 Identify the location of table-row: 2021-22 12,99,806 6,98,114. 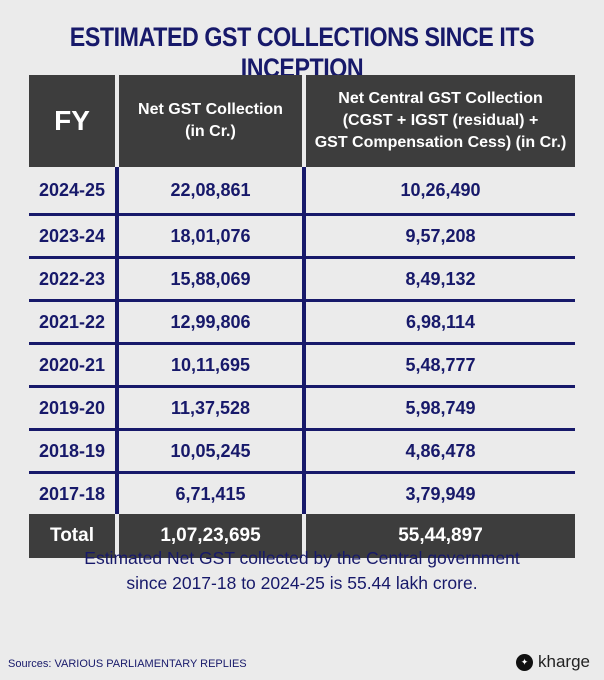
(302, 321).